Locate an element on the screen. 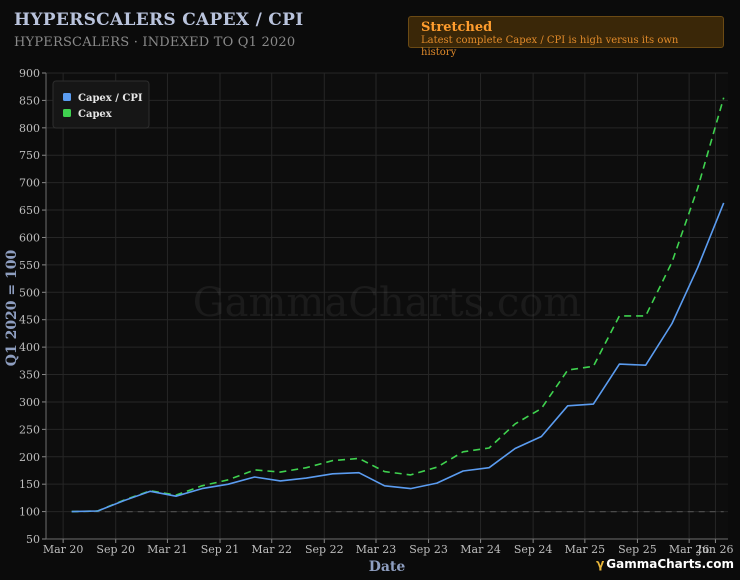  y-tick-label: 850 is located at coordinates (29, 100).